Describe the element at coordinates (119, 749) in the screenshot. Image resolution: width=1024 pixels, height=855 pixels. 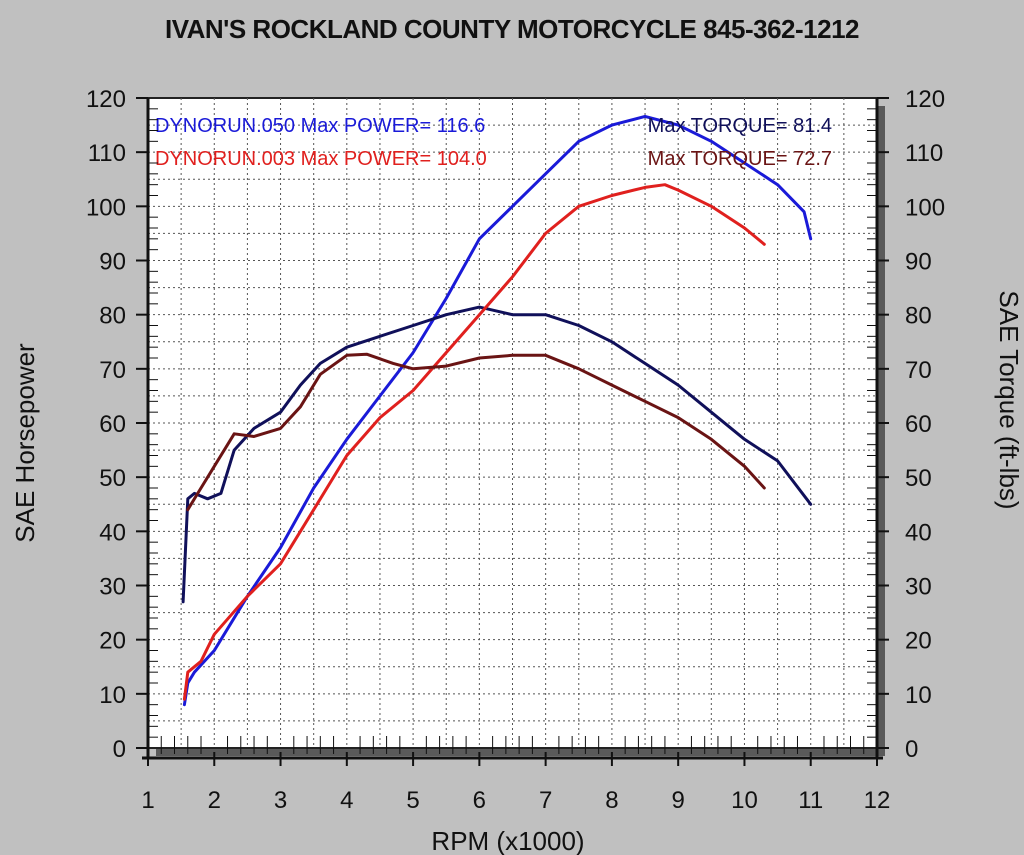
I see `y-tick-label-left: 0` at that location.